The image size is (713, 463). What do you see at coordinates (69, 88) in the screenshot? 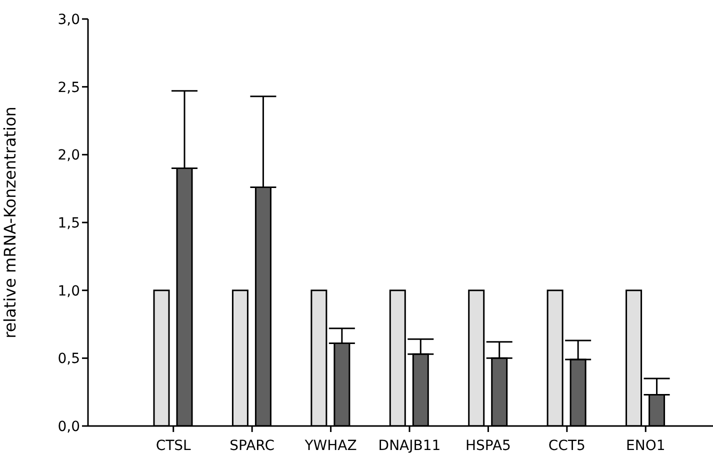
I see `y-tick-label: 2,5` at bounding box center [69, 88].